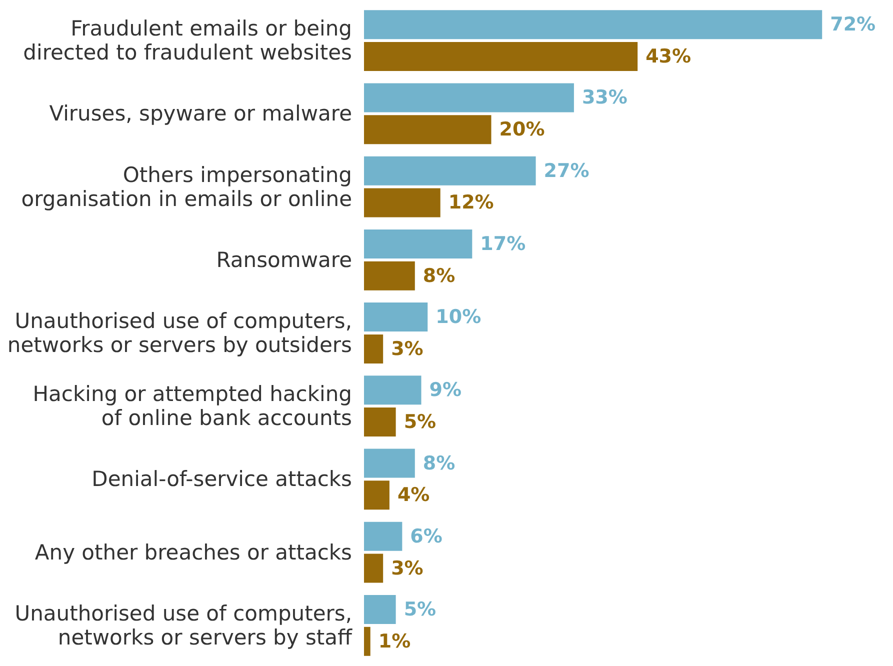 The height and width of the screenshot is (666, 893). What do you see at coordinates (567, 171) in the screenshot?
I see `data-label: 27%` at bounding box center [567, 171].